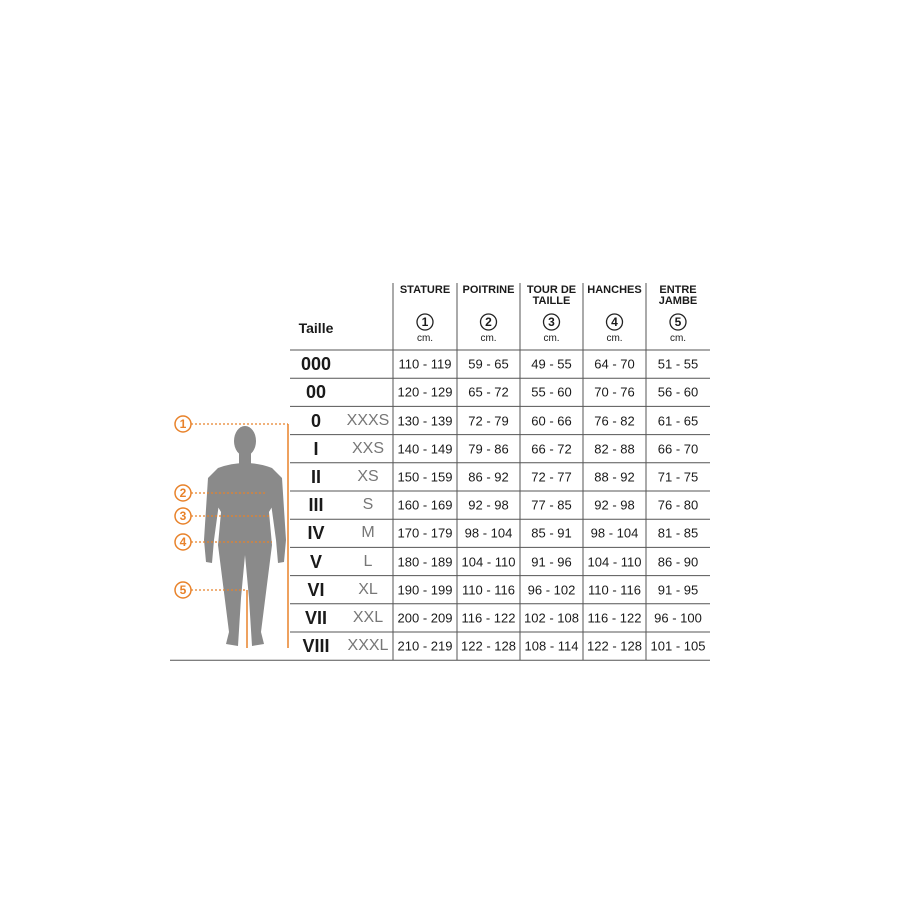  I want to click on measurement: 180 - 189, so click(425, 561).